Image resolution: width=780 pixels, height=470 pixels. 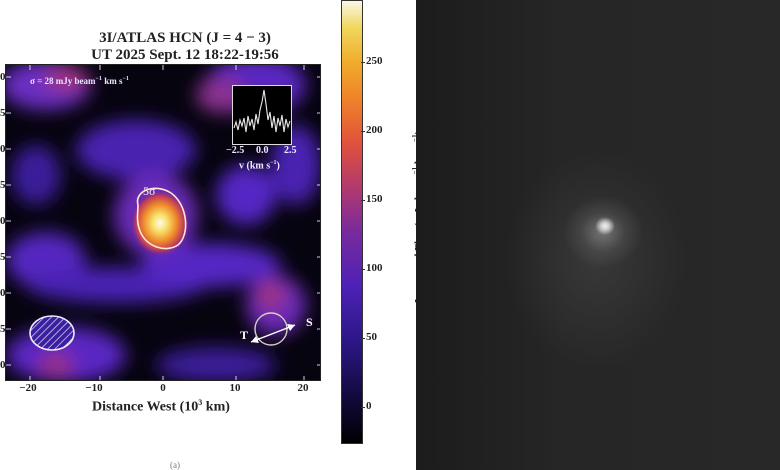 I want to click on figure-subtitle: UT 2025 Sept. 12 18:22-19:56, so click(x=185, y=55).